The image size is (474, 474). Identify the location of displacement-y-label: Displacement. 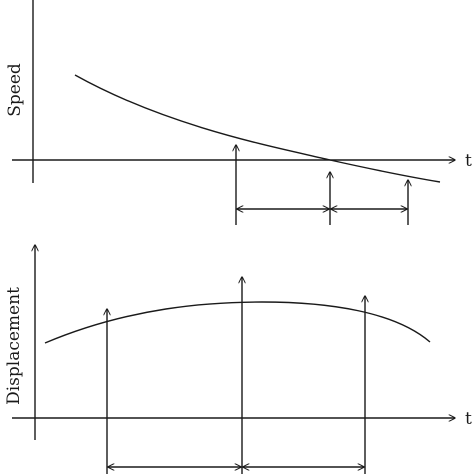
(14, 346).